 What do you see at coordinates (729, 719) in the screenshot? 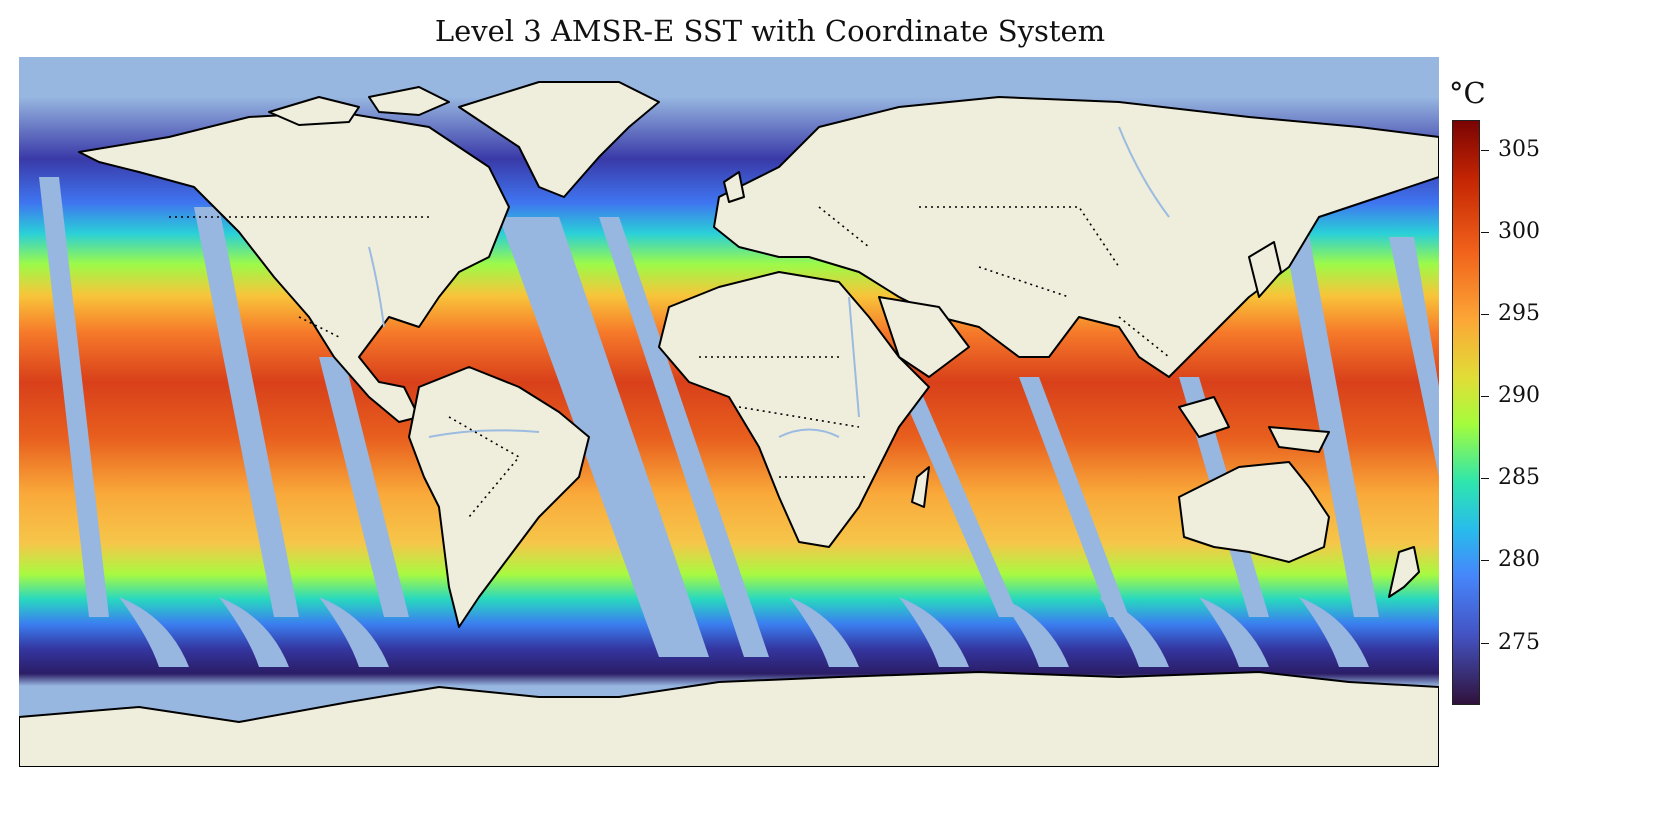
I see `antarctica-landmass` at bounding box center [729, 719].